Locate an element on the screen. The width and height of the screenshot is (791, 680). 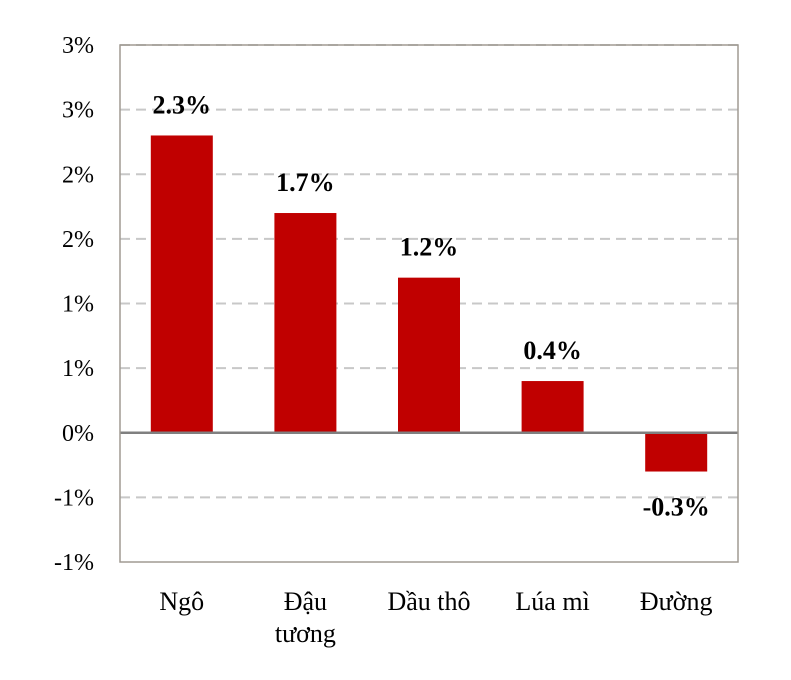
category-label: Đậu tương is located at coordinates (305, 617).